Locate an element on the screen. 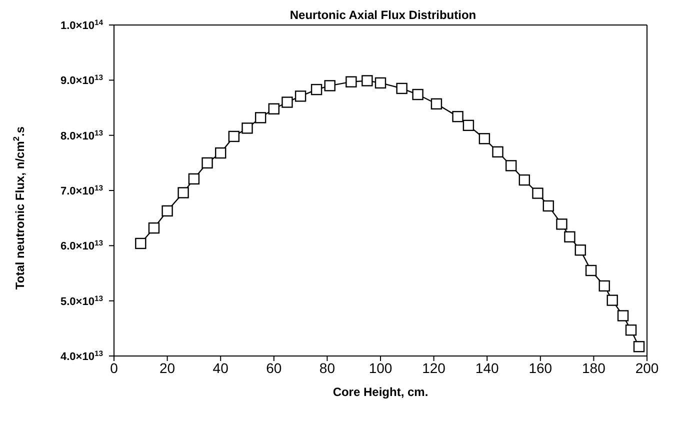  y-tick-label: 7.0×10$^{13}$ is located at coordinates (81, 190).